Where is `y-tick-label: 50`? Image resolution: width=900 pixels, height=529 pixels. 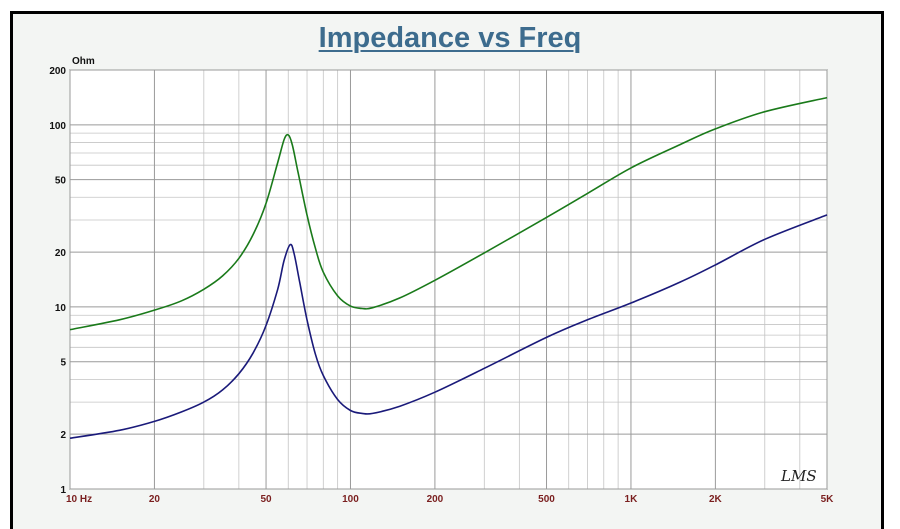 y-tick-label: 50 is located at coordinates (61, 181).